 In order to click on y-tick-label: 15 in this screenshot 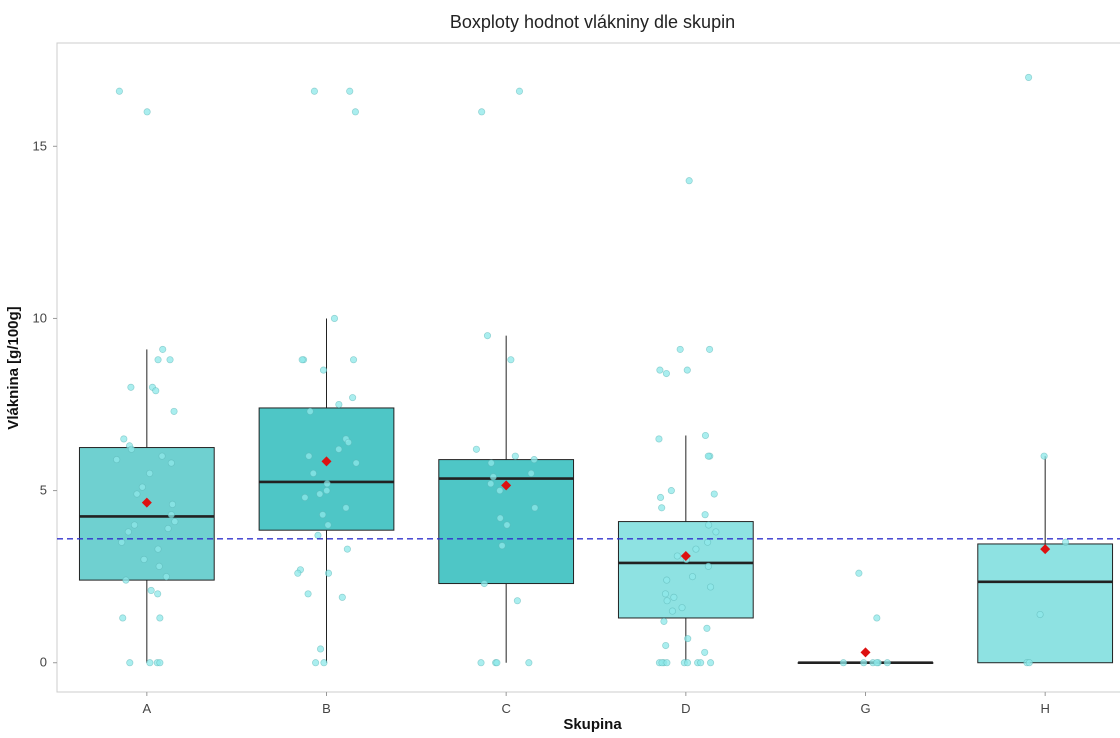, I will do `click(40, 145)`.